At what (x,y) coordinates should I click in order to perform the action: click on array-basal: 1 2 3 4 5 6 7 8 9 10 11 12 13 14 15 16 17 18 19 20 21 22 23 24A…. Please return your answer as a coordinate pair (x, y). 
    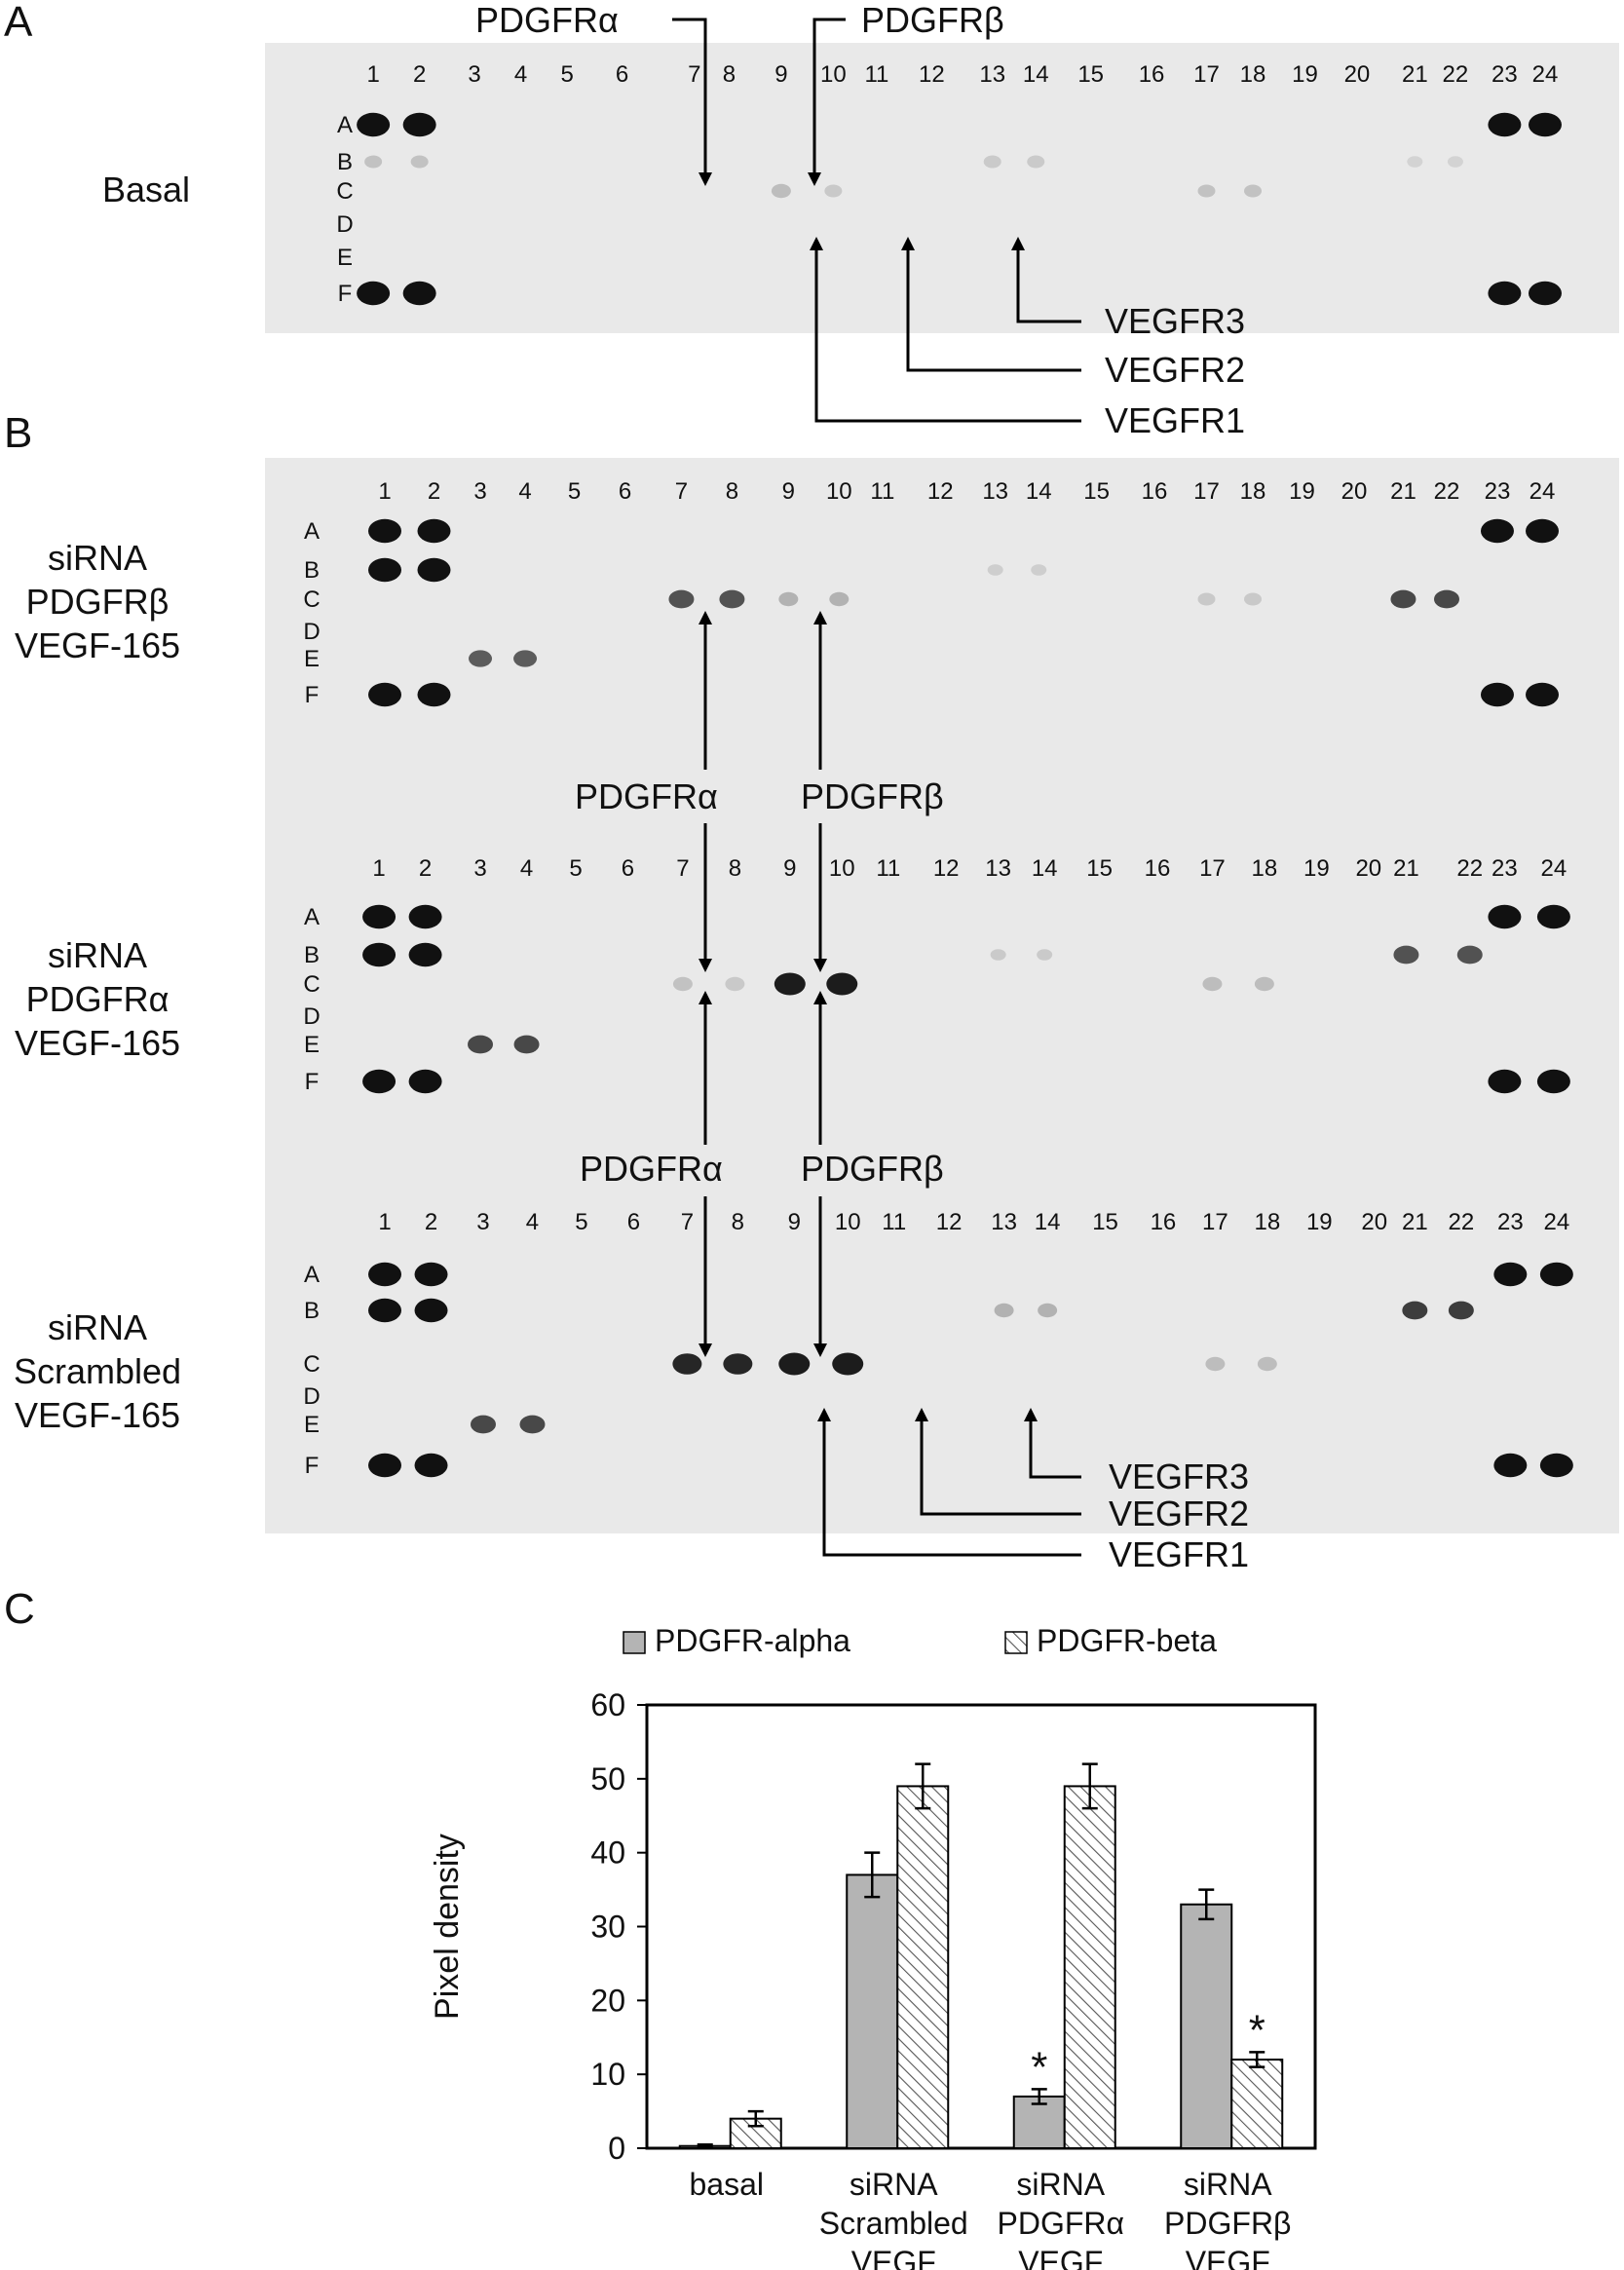
    Looking at the image, I should click on (949, 184).